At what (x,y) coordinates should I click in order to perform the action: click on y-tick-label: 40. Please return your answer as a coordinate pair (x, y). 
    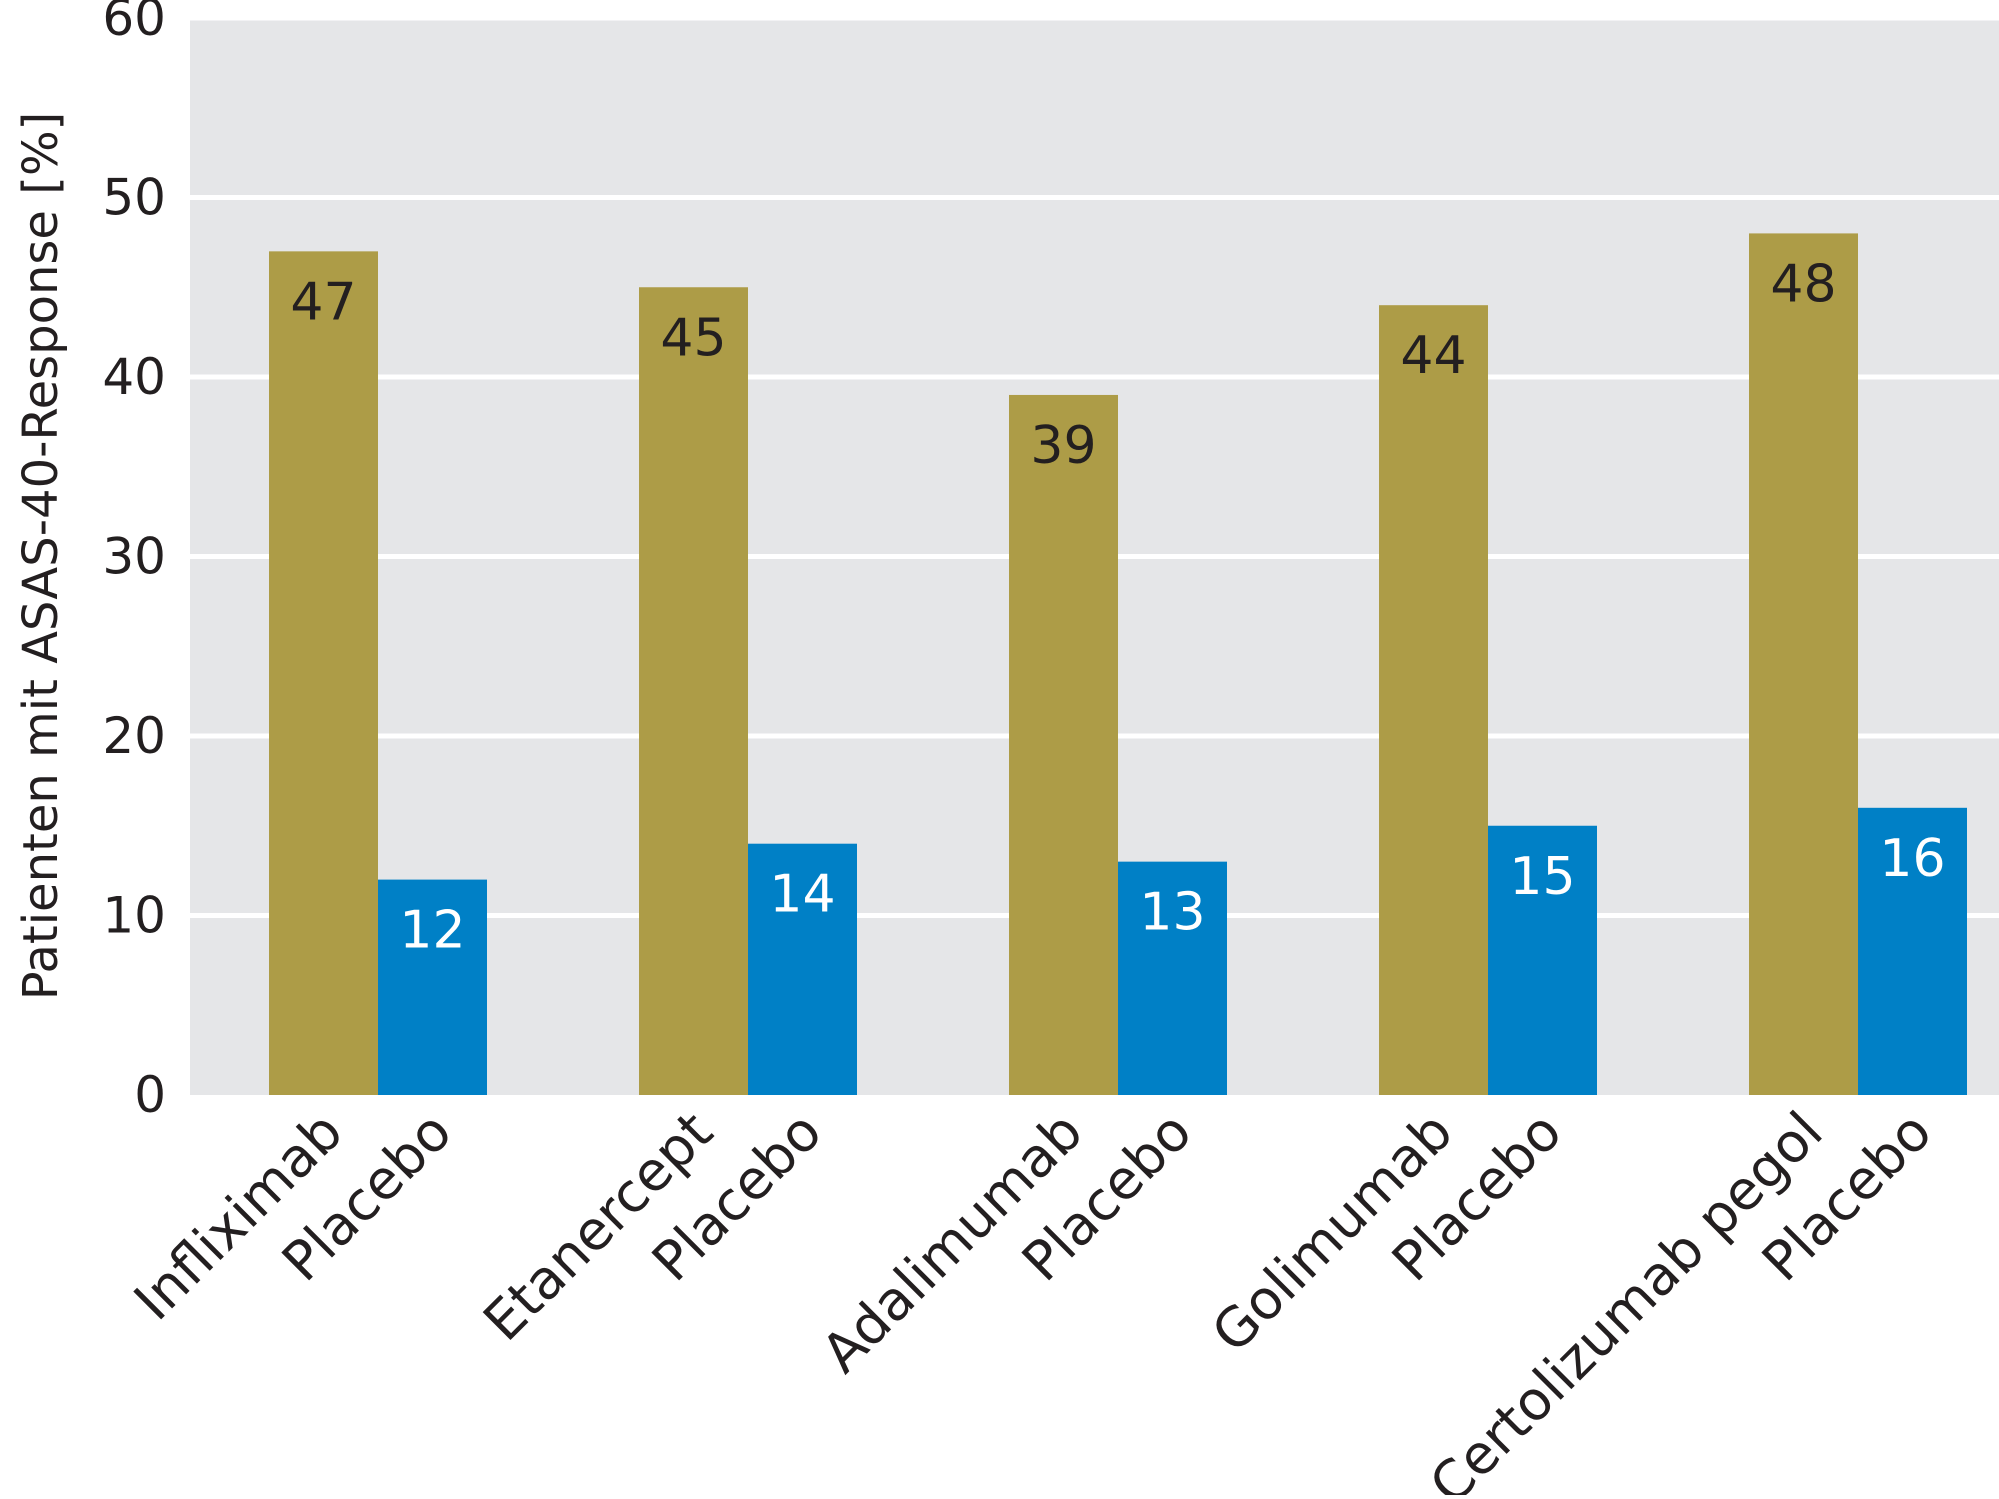
    Looking at the image, I should click on (134, 377).